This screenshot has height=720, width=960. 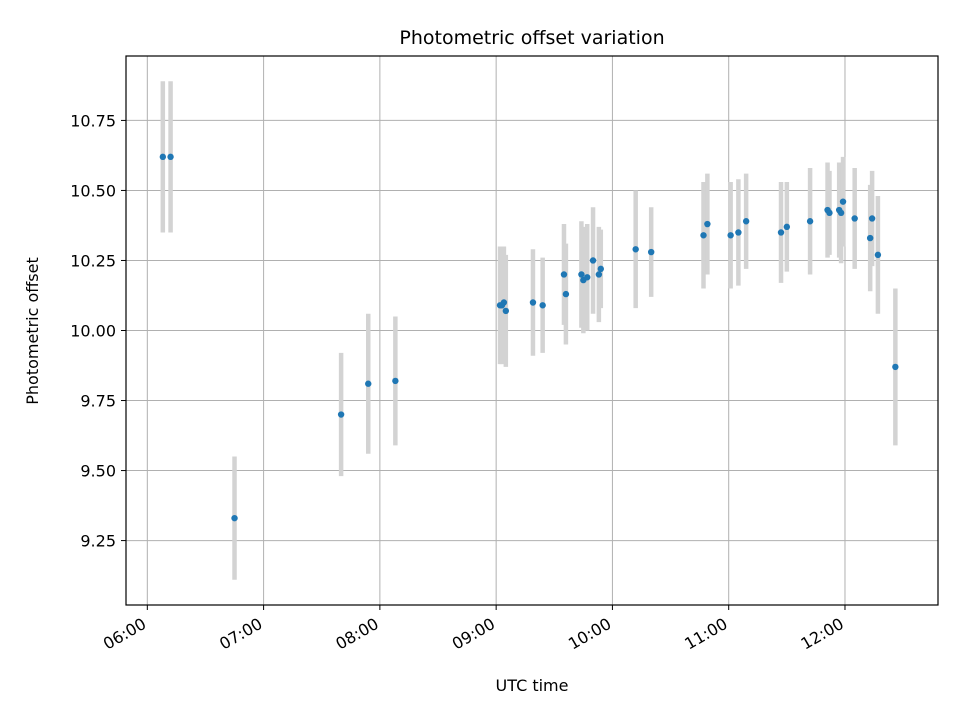 I want to click on y-axis-ticks: 9.25 9.50 9.75 10.00 10.25 10.50 10.75, so click(x=98, y=331).